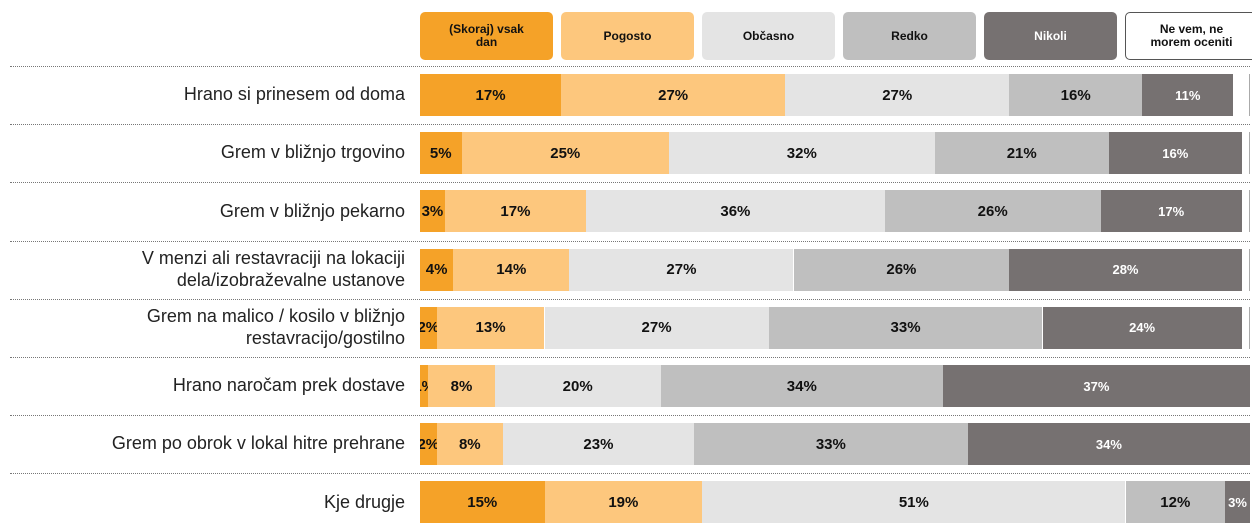 The image size is (1252, 526). I want to click on legend-item: Redko, so click(909, 36).